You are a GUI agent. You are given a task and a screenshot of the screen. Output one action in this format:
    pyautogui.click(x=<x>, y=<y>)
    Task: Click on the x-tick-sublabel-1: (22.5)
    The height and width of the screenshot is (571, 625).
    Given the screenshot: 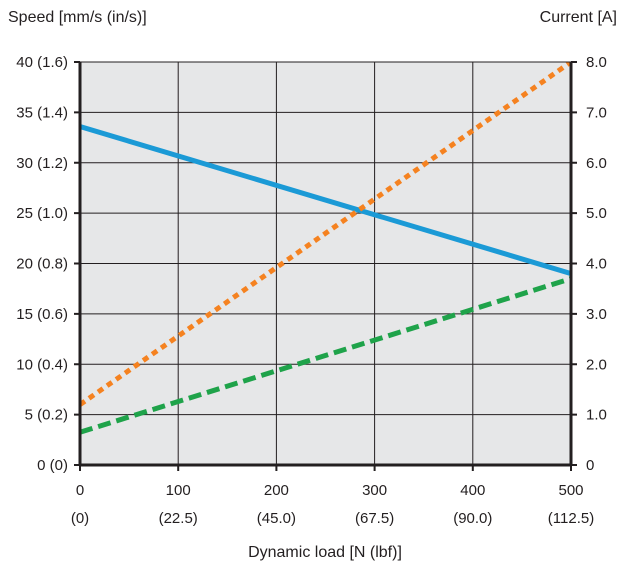 What is the action you would take?
    pyautogui.click(x=178, y=518)
    